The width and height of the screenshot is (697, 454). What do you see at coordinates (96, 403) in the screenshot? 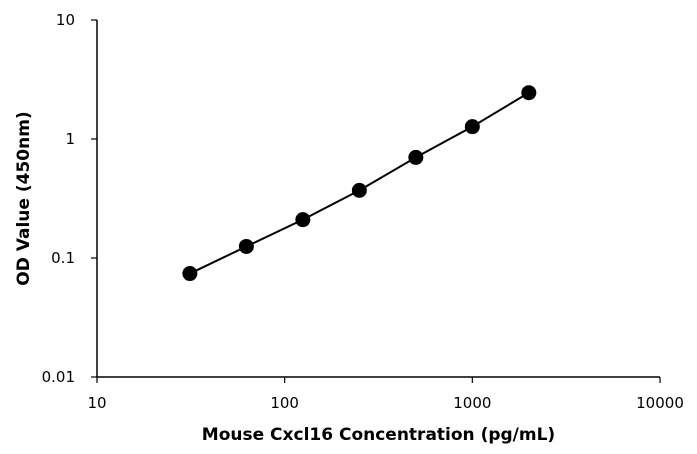
I see `x-tick-label: 10` at bounding box center [96, 403].